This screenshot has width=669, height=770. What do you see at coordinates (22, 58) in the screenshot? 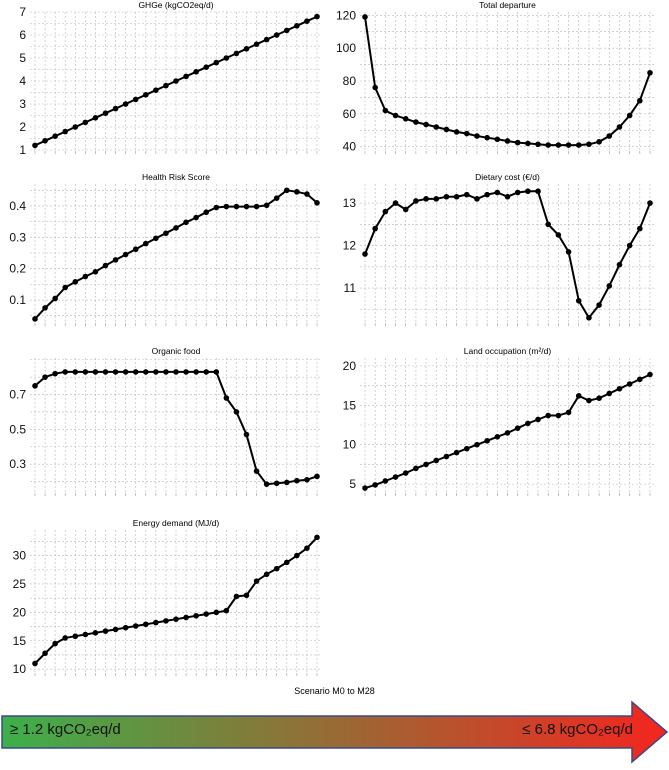
I see `y-tick-label: 5` at bounding box center [22, 58].